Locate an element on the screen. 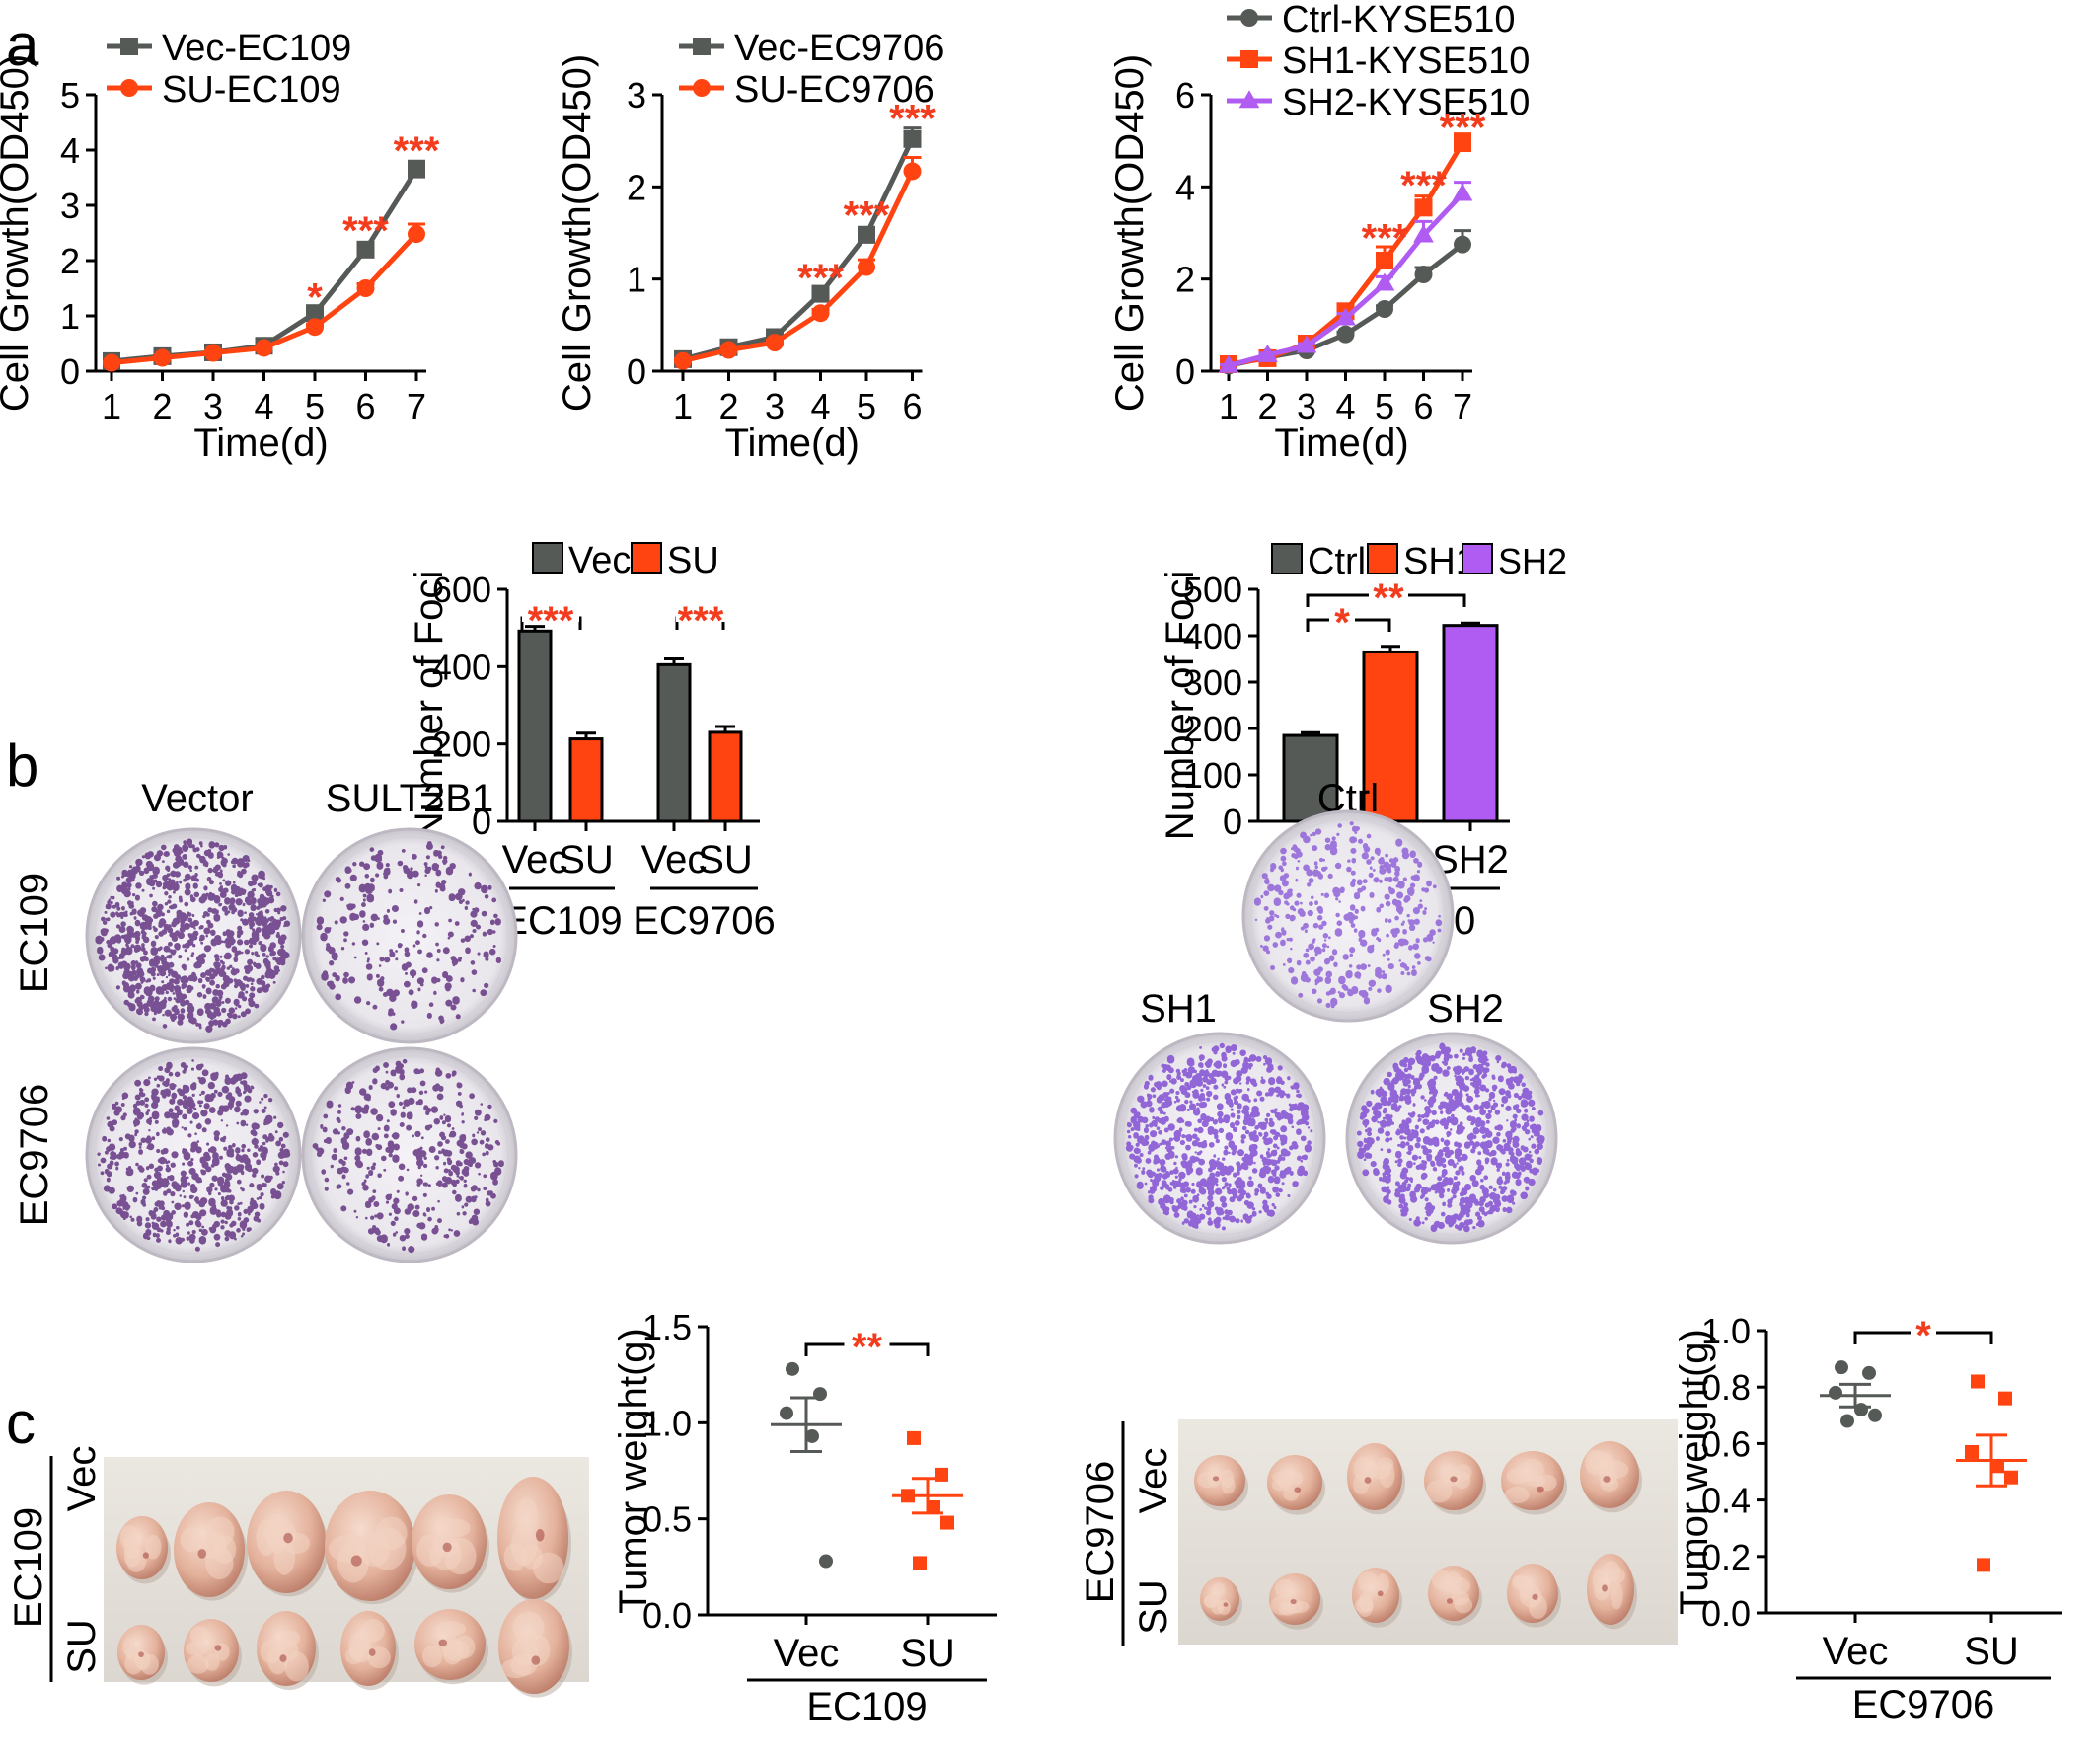 This screenshot has height=1761, width=2100. b1-ytick-label-0: 0 is located at coordinates (481, 822).